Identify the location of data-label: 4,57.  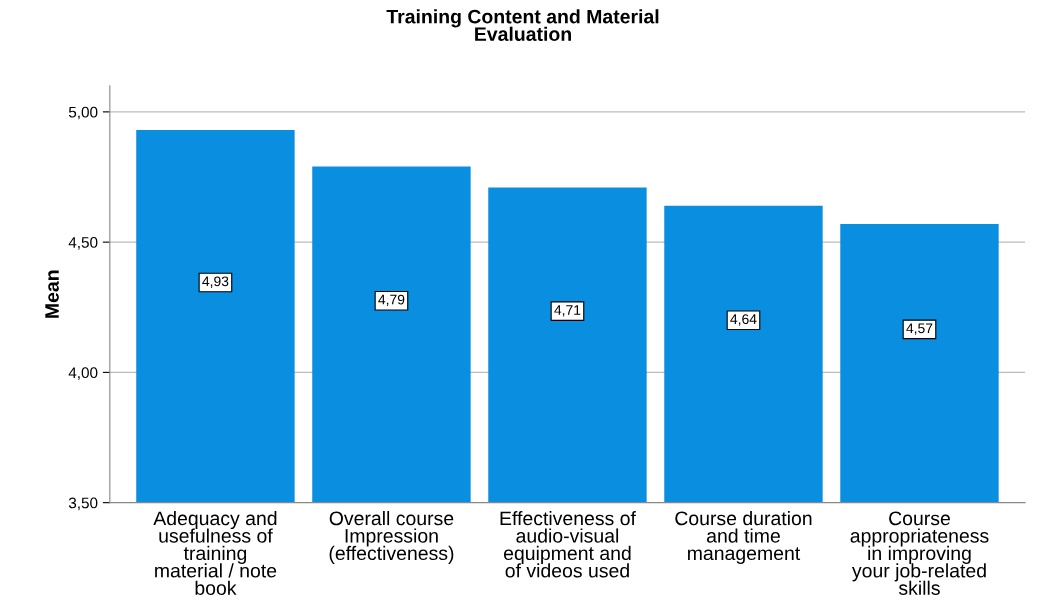
(919, 329).